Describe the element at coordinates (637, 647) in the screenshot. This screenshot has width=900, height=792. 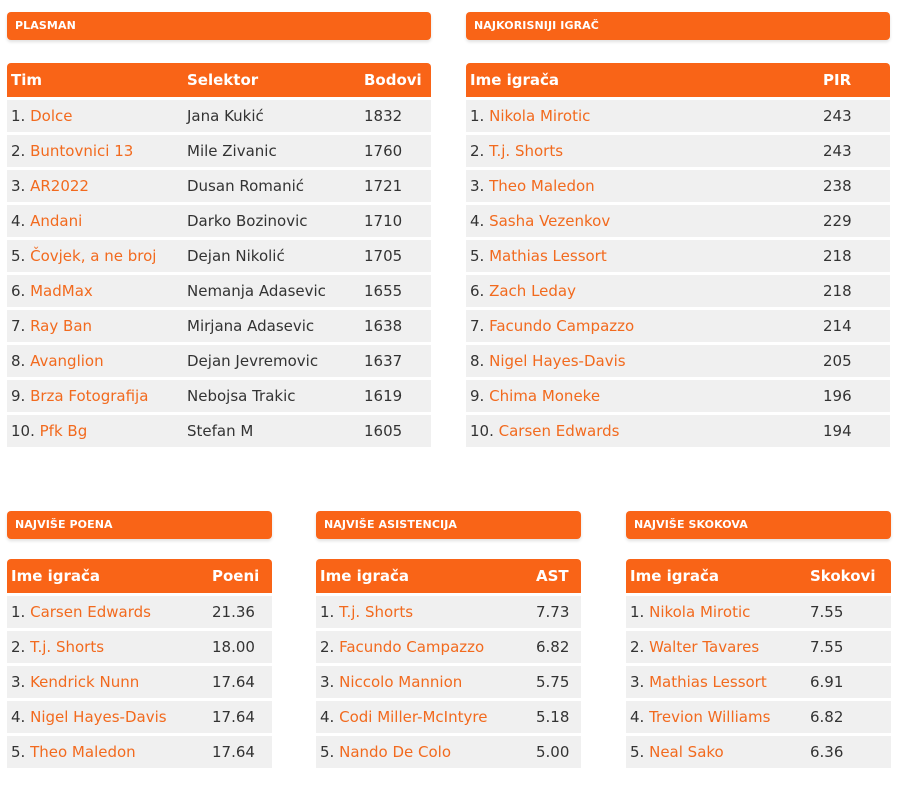
I see `rank-number: 2.` at that location.